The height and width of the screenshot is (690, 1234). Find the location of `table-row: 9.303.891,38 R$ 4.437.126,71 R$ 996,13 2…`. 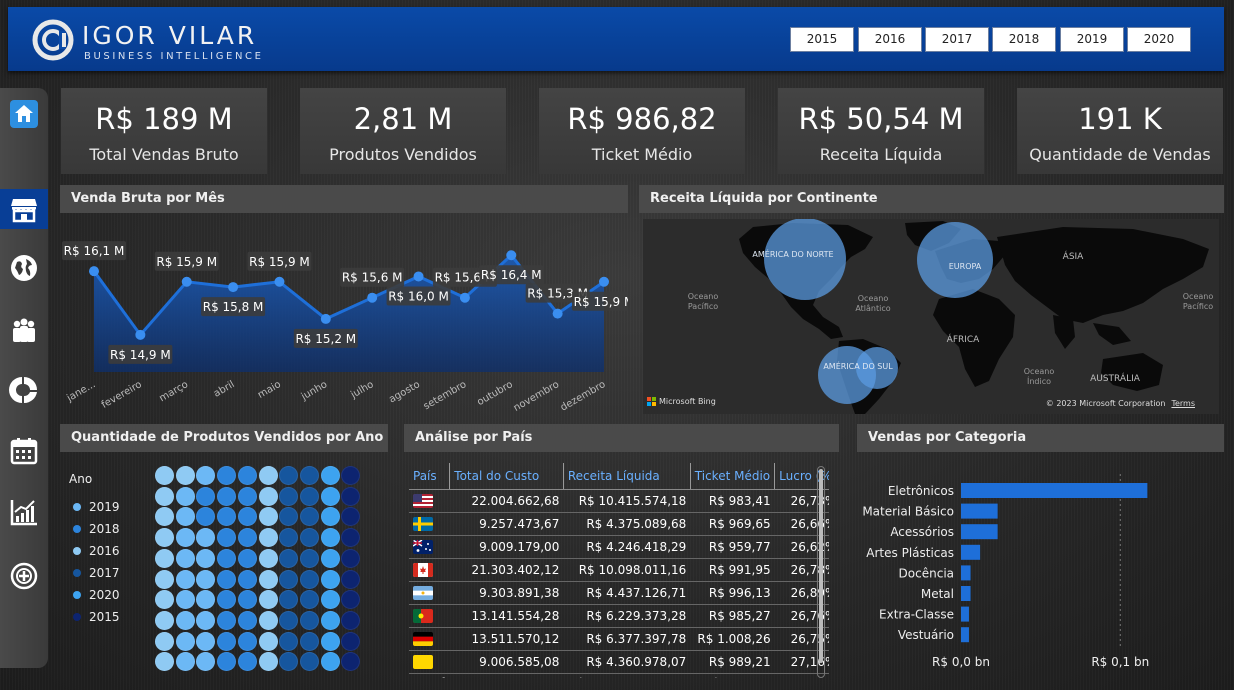

table-row: 9.303.891,38 R$ 4.437.126,71 R$ 996,13 2… is located at coordinates (619, 593).